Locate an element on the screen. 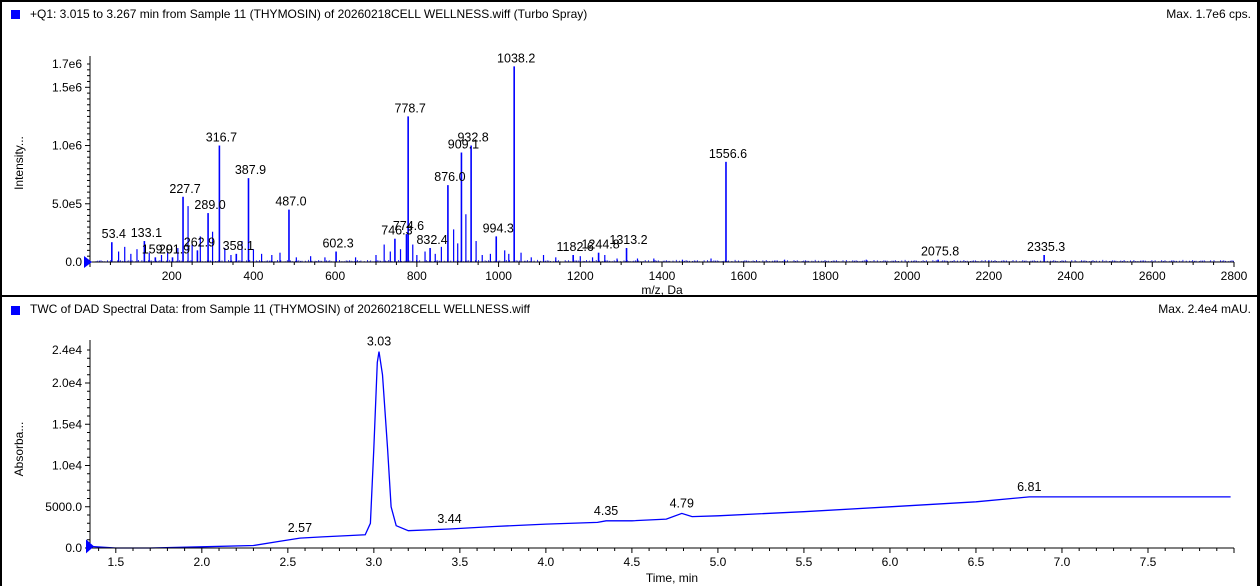  ms-x-tick-label: 1800 is located at coordinates (825, 276).